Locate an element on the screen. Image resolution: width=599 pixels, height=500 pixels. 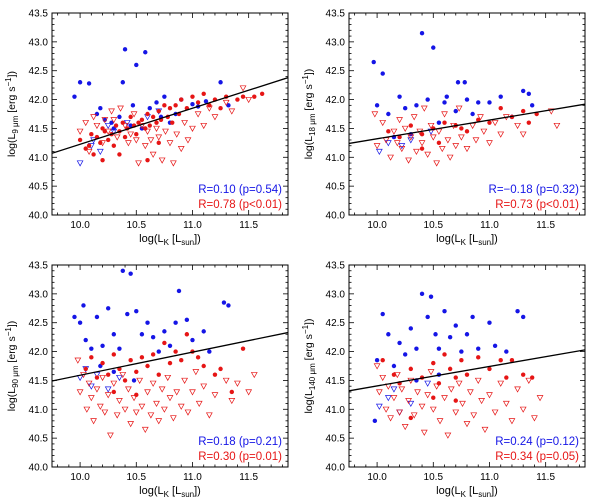
x-label-sub2: sun is located at coordinates (187, 494).